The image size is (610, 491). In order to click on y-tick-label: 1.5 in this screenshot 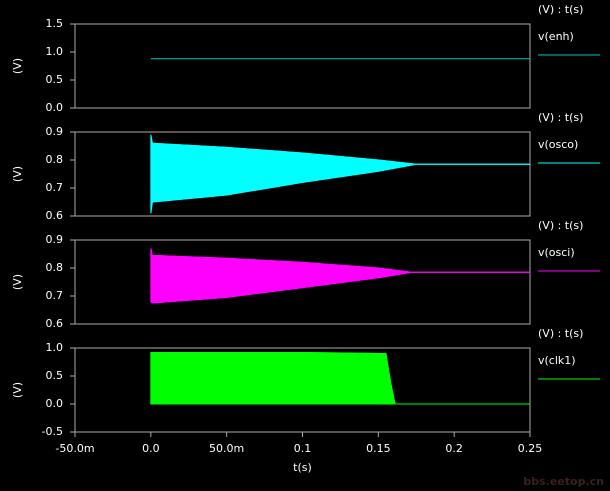, I will do `click(55, 23)`.